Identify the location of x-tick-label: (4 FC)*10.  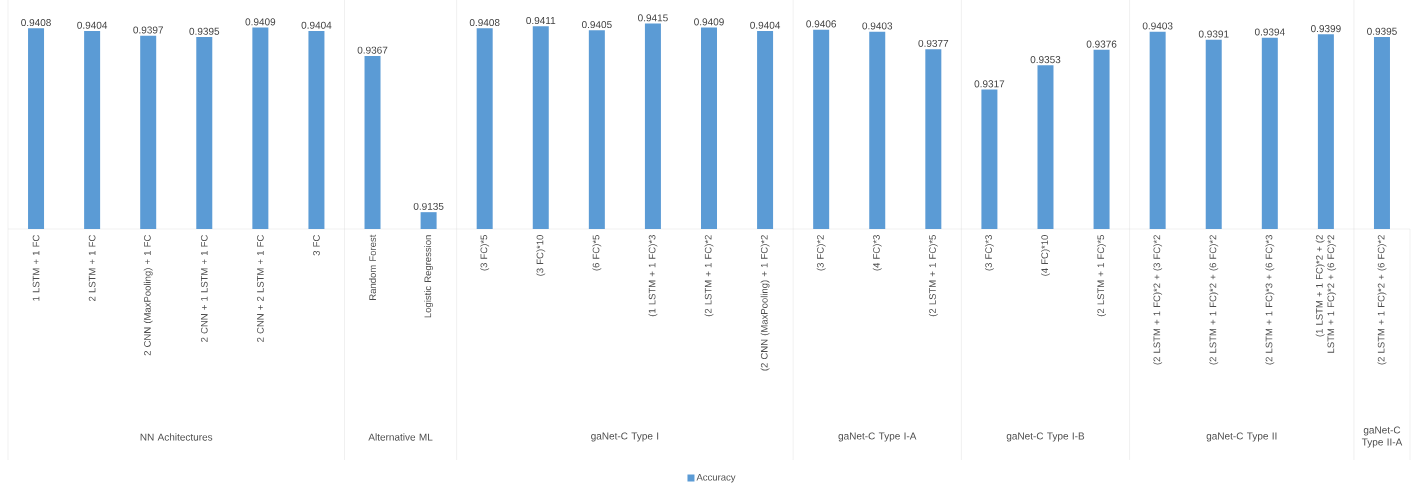
(1045, 255).